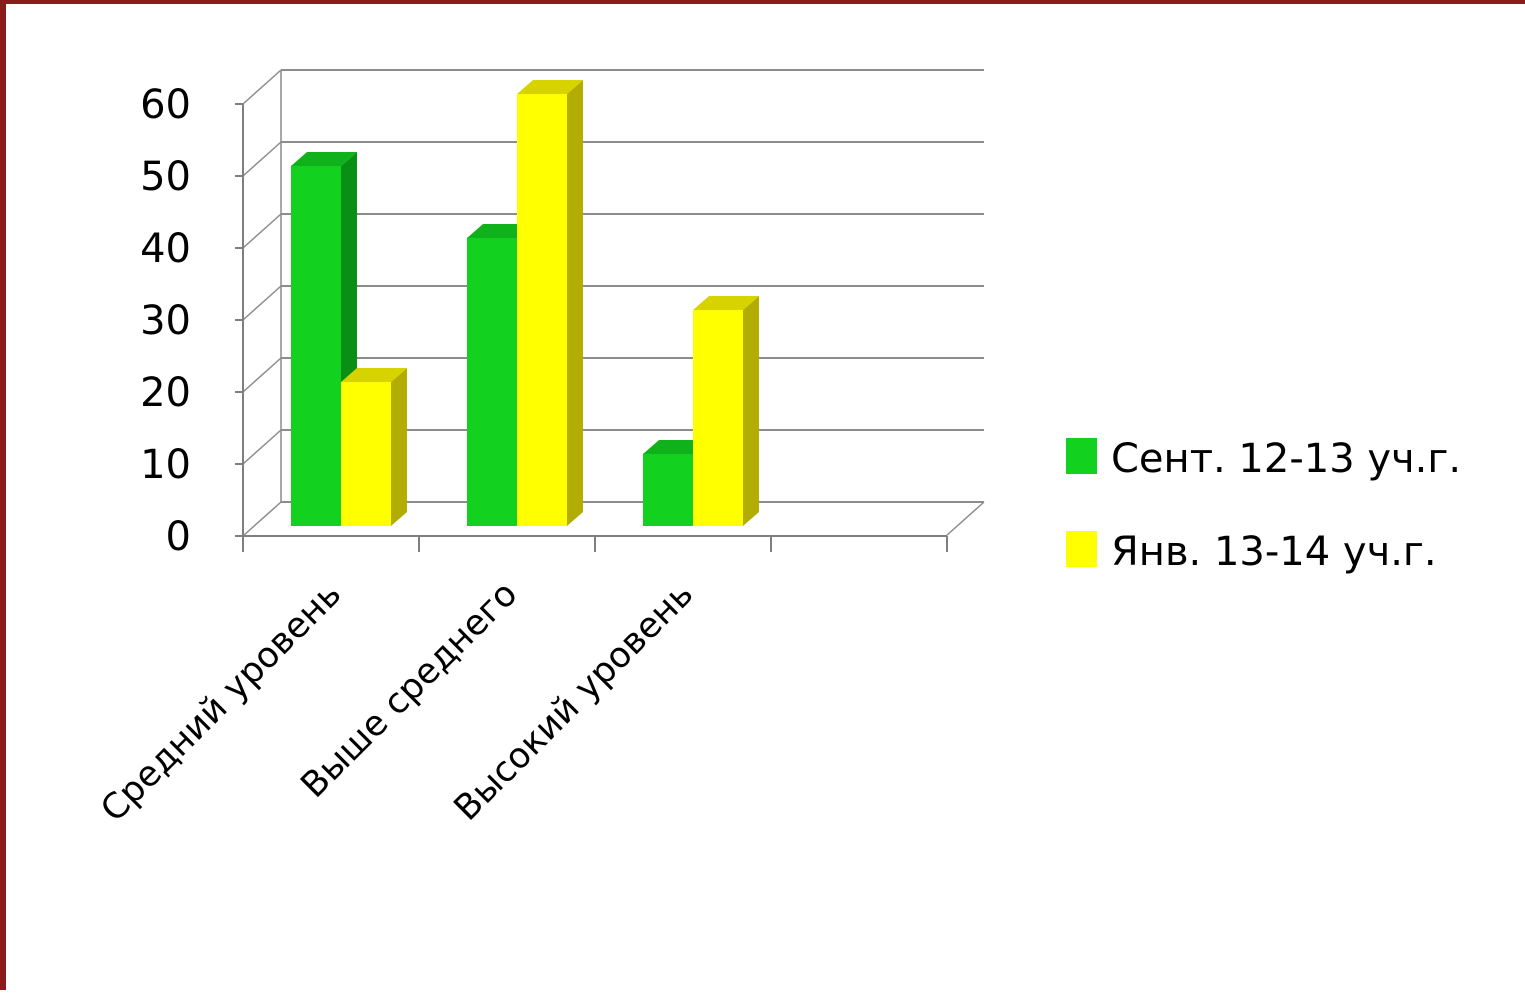 The image size is (1525, 994). Describe the element at coordinates (178, 537) in the screenshot. I see `y-tick-label: 0` at that location.